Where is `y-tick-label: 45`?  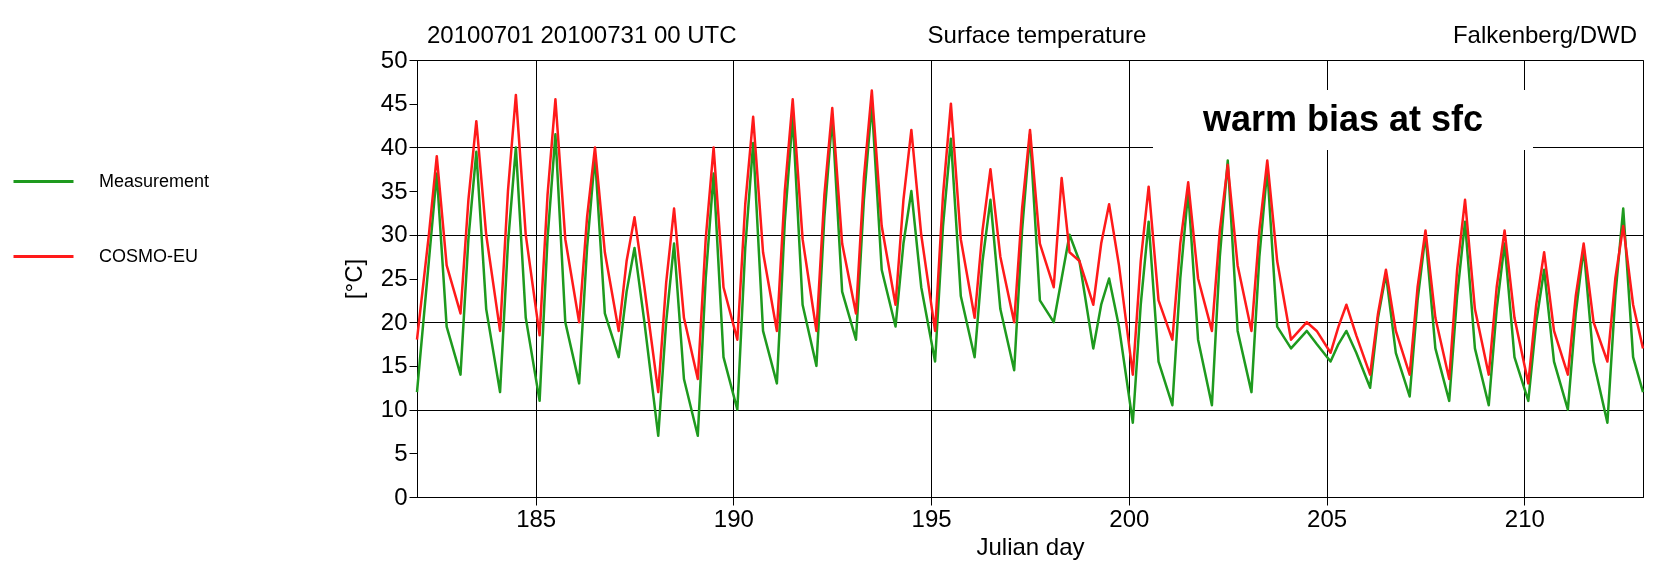 y-tick-label: 45 is located at coordinates (394, 103).